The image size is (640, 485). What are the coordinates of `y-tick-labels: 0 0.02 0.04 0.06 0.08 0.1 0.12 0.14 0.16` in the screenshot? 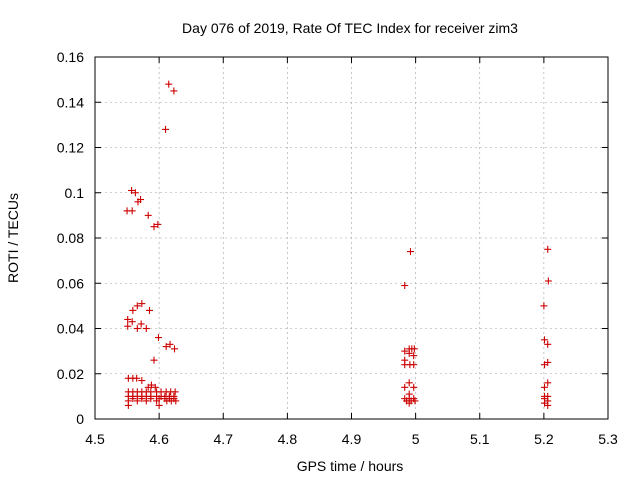 It's located at (70, 238).